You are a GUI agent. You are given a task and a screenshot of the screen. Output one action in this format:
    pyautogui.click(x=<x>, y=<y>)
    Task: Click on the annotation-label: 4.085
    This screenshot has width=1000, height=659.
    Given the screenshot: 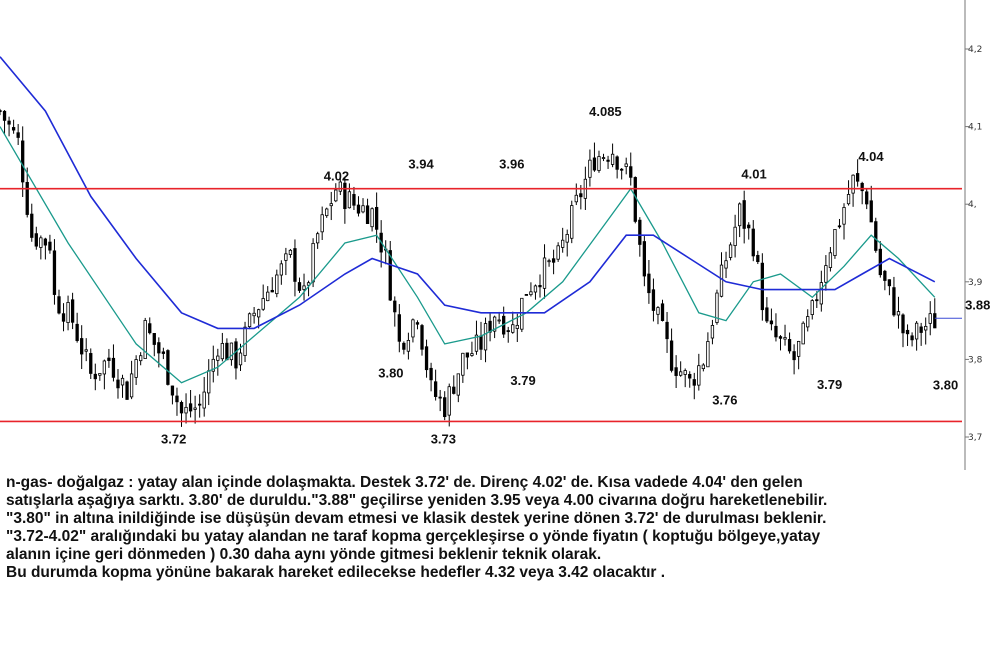 What is the action you would take?
    pyautogui.click(x=605, y=111)
    